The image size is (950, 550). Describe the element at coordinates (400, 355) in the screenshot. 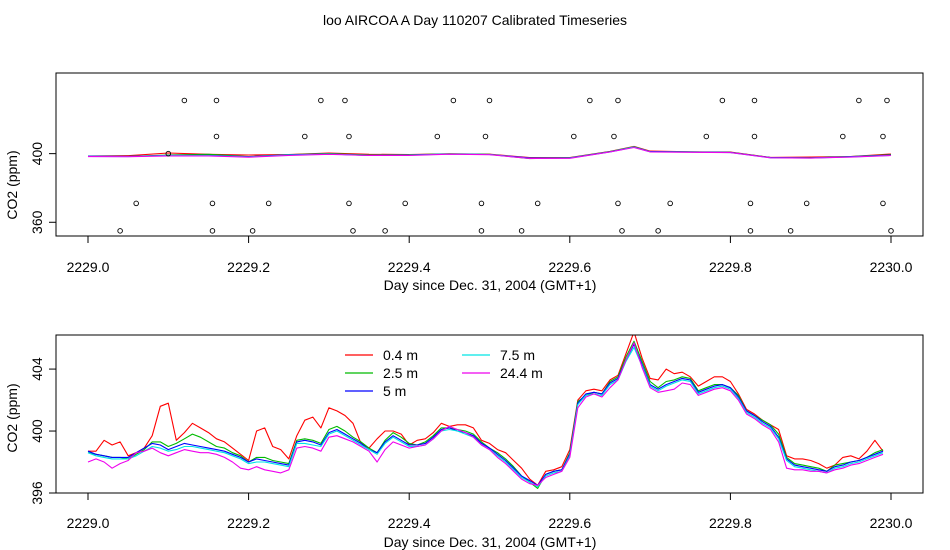

I see `legend-label-0-4-m: 0.4 m` at that location.